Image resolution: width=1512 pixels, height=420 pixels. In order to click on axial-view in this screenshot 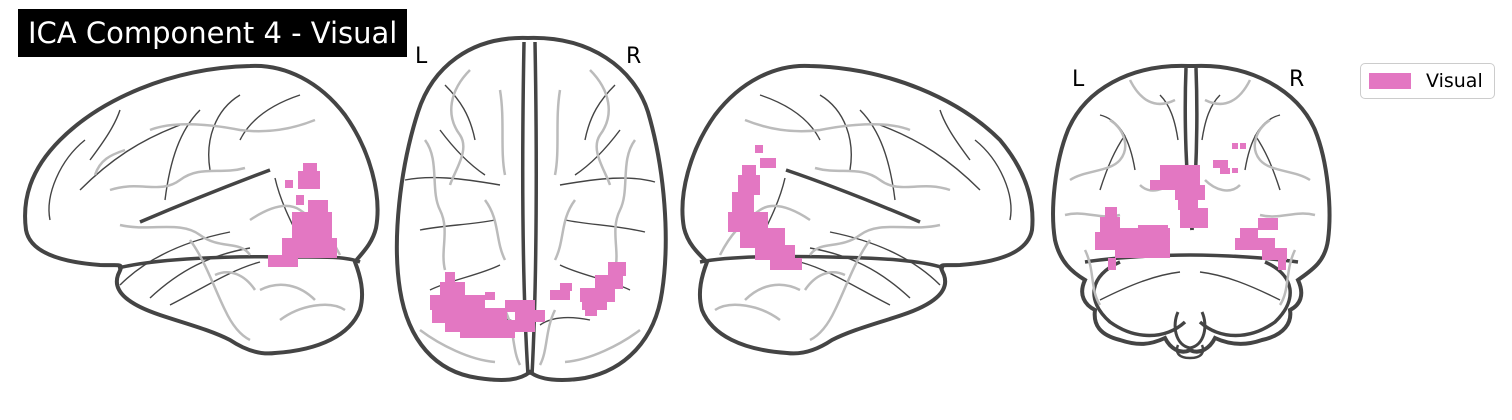, I will do `click(531, 208)`.